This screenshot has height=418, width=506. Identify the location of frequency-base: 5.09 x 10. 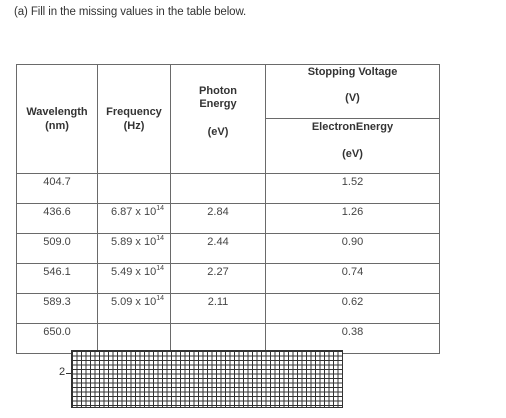
(133, 302).